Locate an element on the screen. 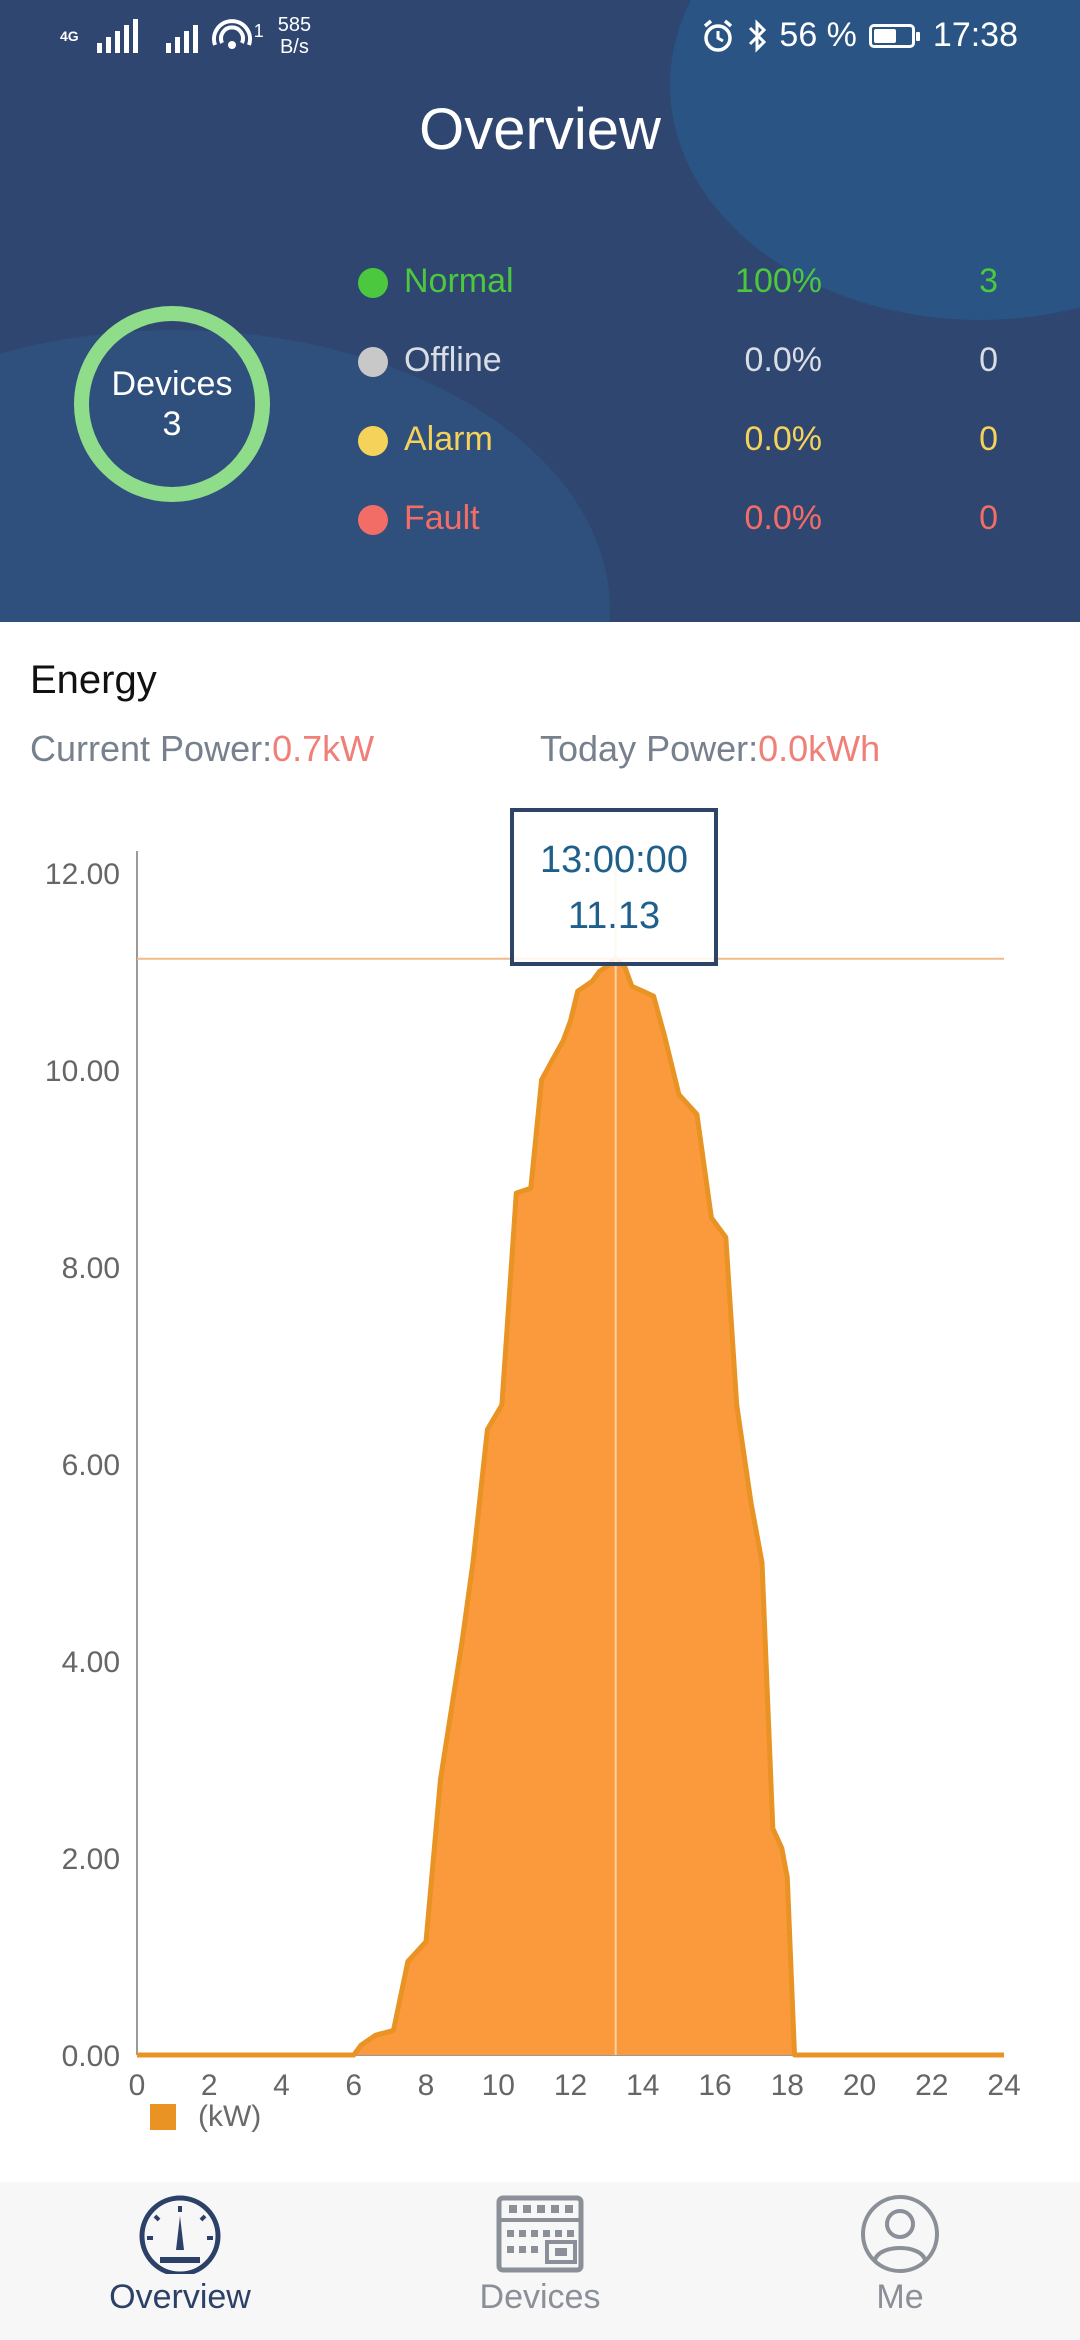  device-panel-icon is located at coordinates (540, 2234).